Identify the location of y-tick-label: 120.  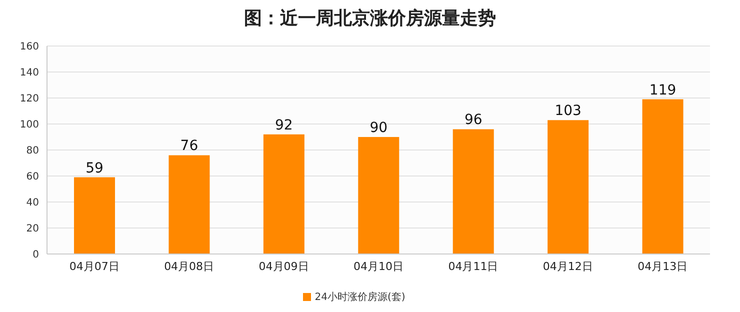
(29, 99).